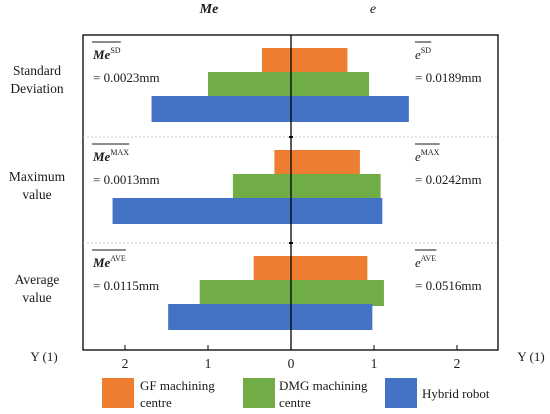 Image resolution: width=550 pixels, height=414 pixels. Describe the element at coordinates (37, 288) in the screenshot. I see `category-label-2: Average value` at that location.